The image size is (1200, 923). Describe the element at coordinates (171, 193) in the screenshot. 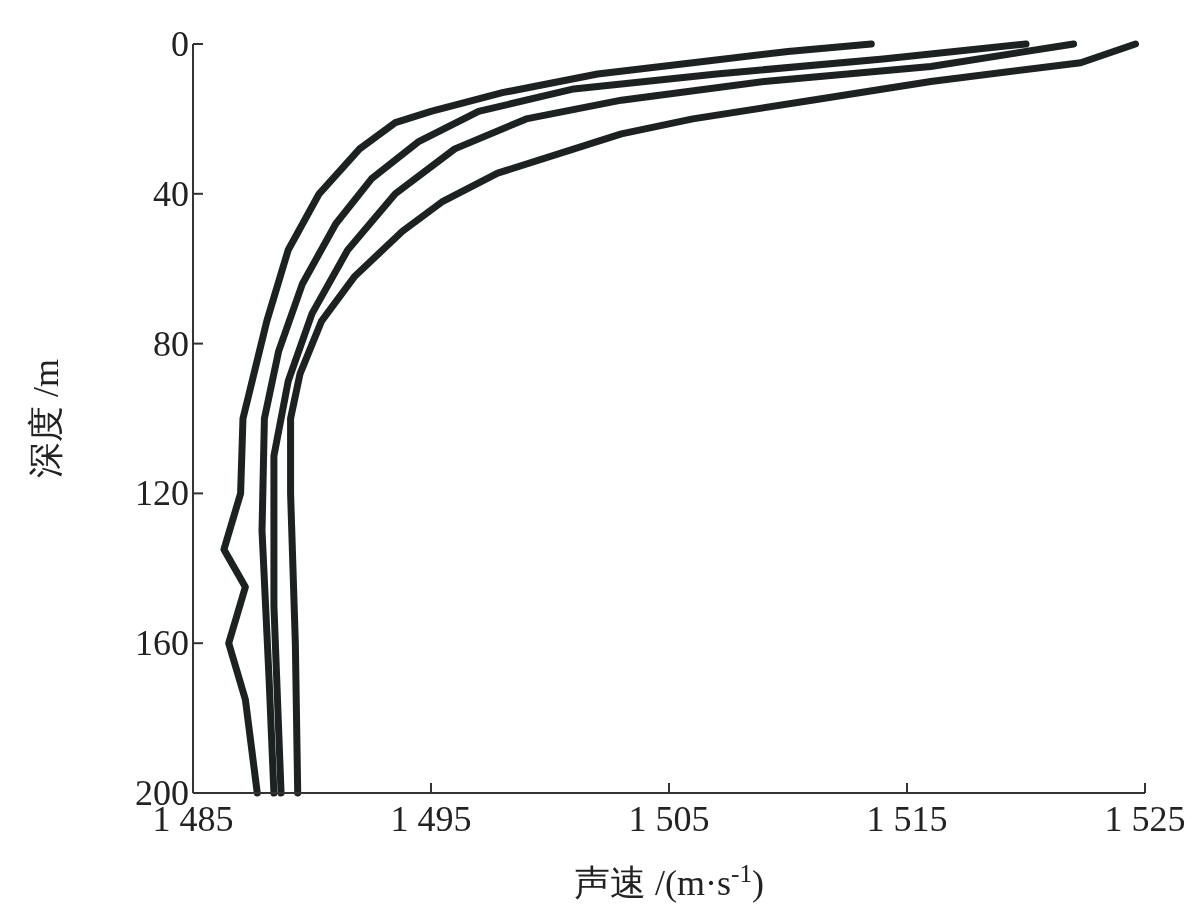

I see `y-tick-label: 40` at that location.